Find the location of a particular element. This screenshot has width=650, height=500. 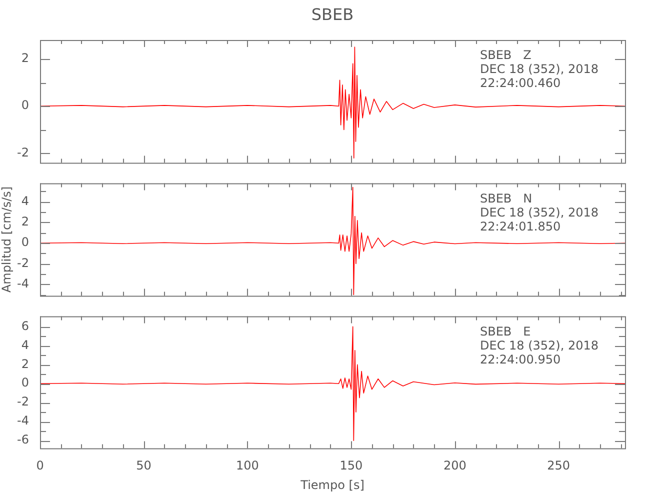

x-tick-label: 150 is located at coordinates (351, 465).